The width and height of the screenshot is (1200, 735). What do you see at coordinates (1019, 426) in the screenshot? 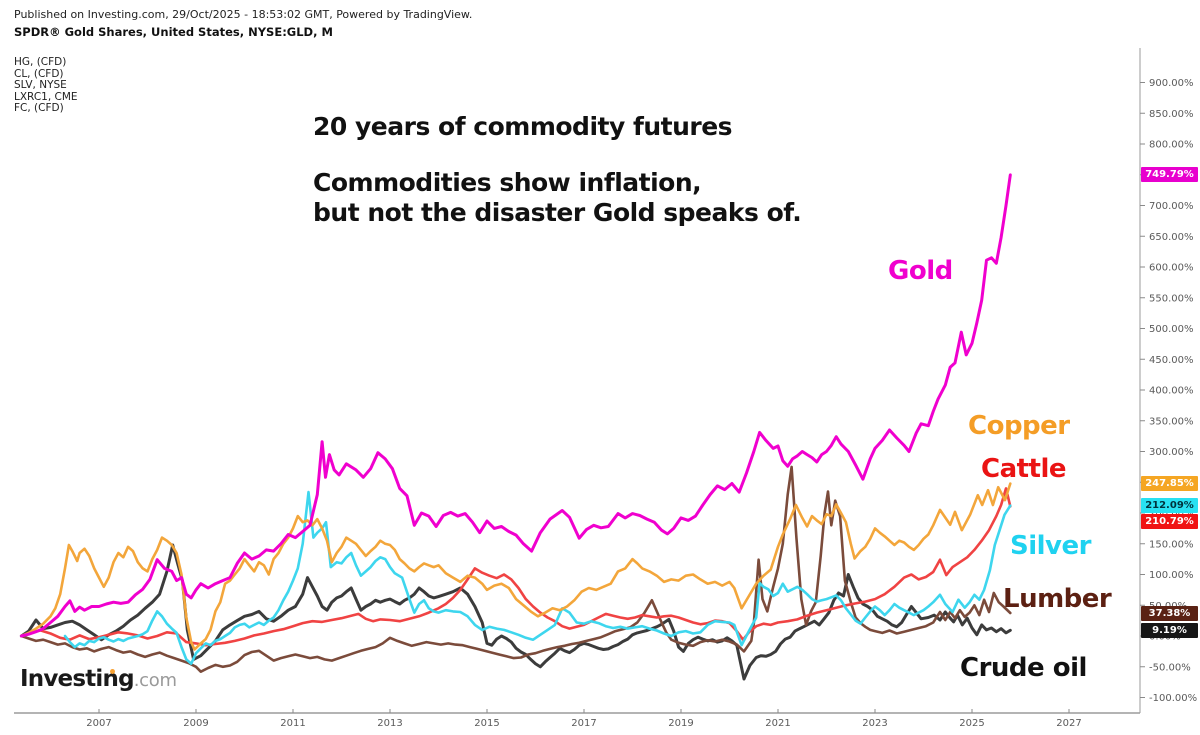
I see `series-label-copper: Copper` at bounding box center [1019, 426].